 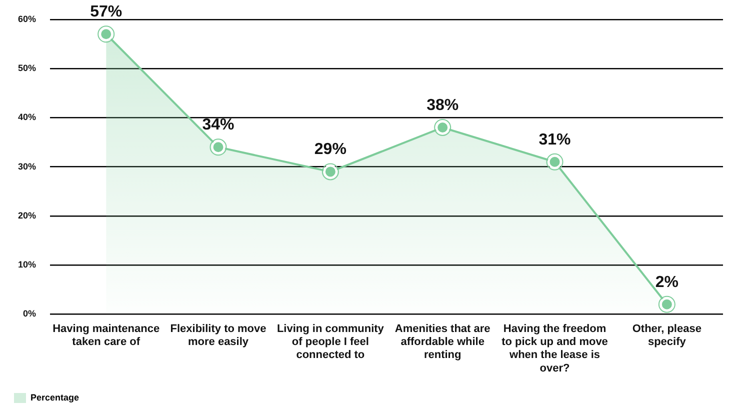 I want to click on data-label: 34%, so click(x=218, y=125).